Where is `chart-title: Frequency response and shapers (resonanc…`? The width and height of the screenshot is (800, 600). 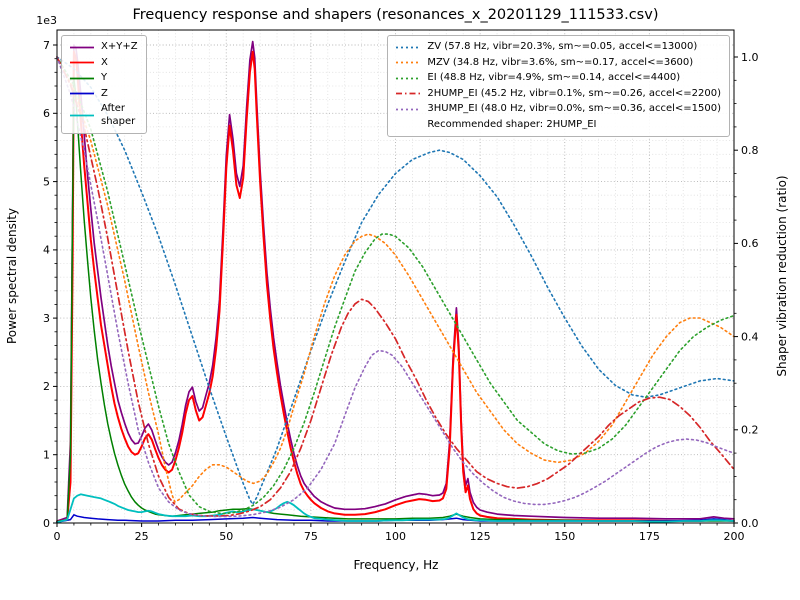
chart-title: Frequency response and shapers (resonanc… is located at coordinates (395, 15).